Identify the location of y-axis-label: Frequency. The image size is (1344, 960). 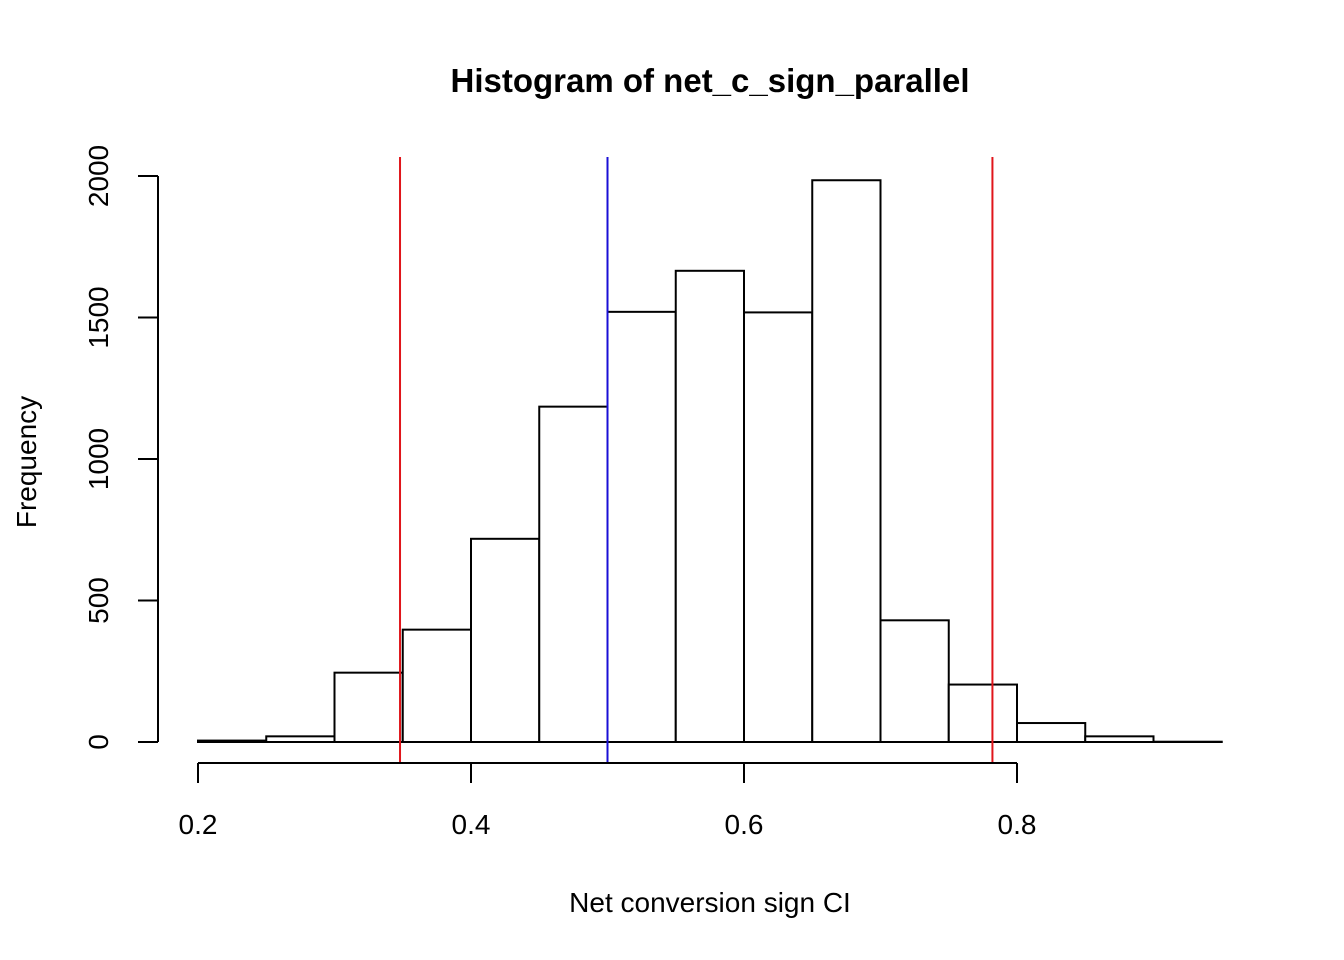
(26, 462).